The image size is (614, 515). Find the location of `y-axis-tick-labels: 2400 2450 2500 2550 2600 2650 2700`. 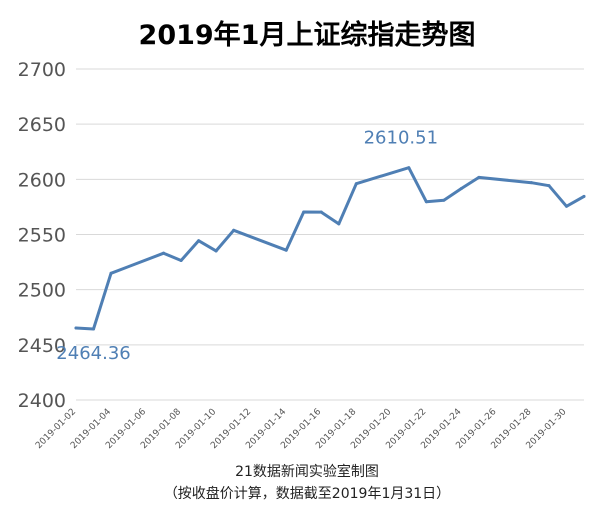

y-axis-tick-labels: 2400 2450 2500 2550 2600 2650 2700 is located at coordinates (42, 235).